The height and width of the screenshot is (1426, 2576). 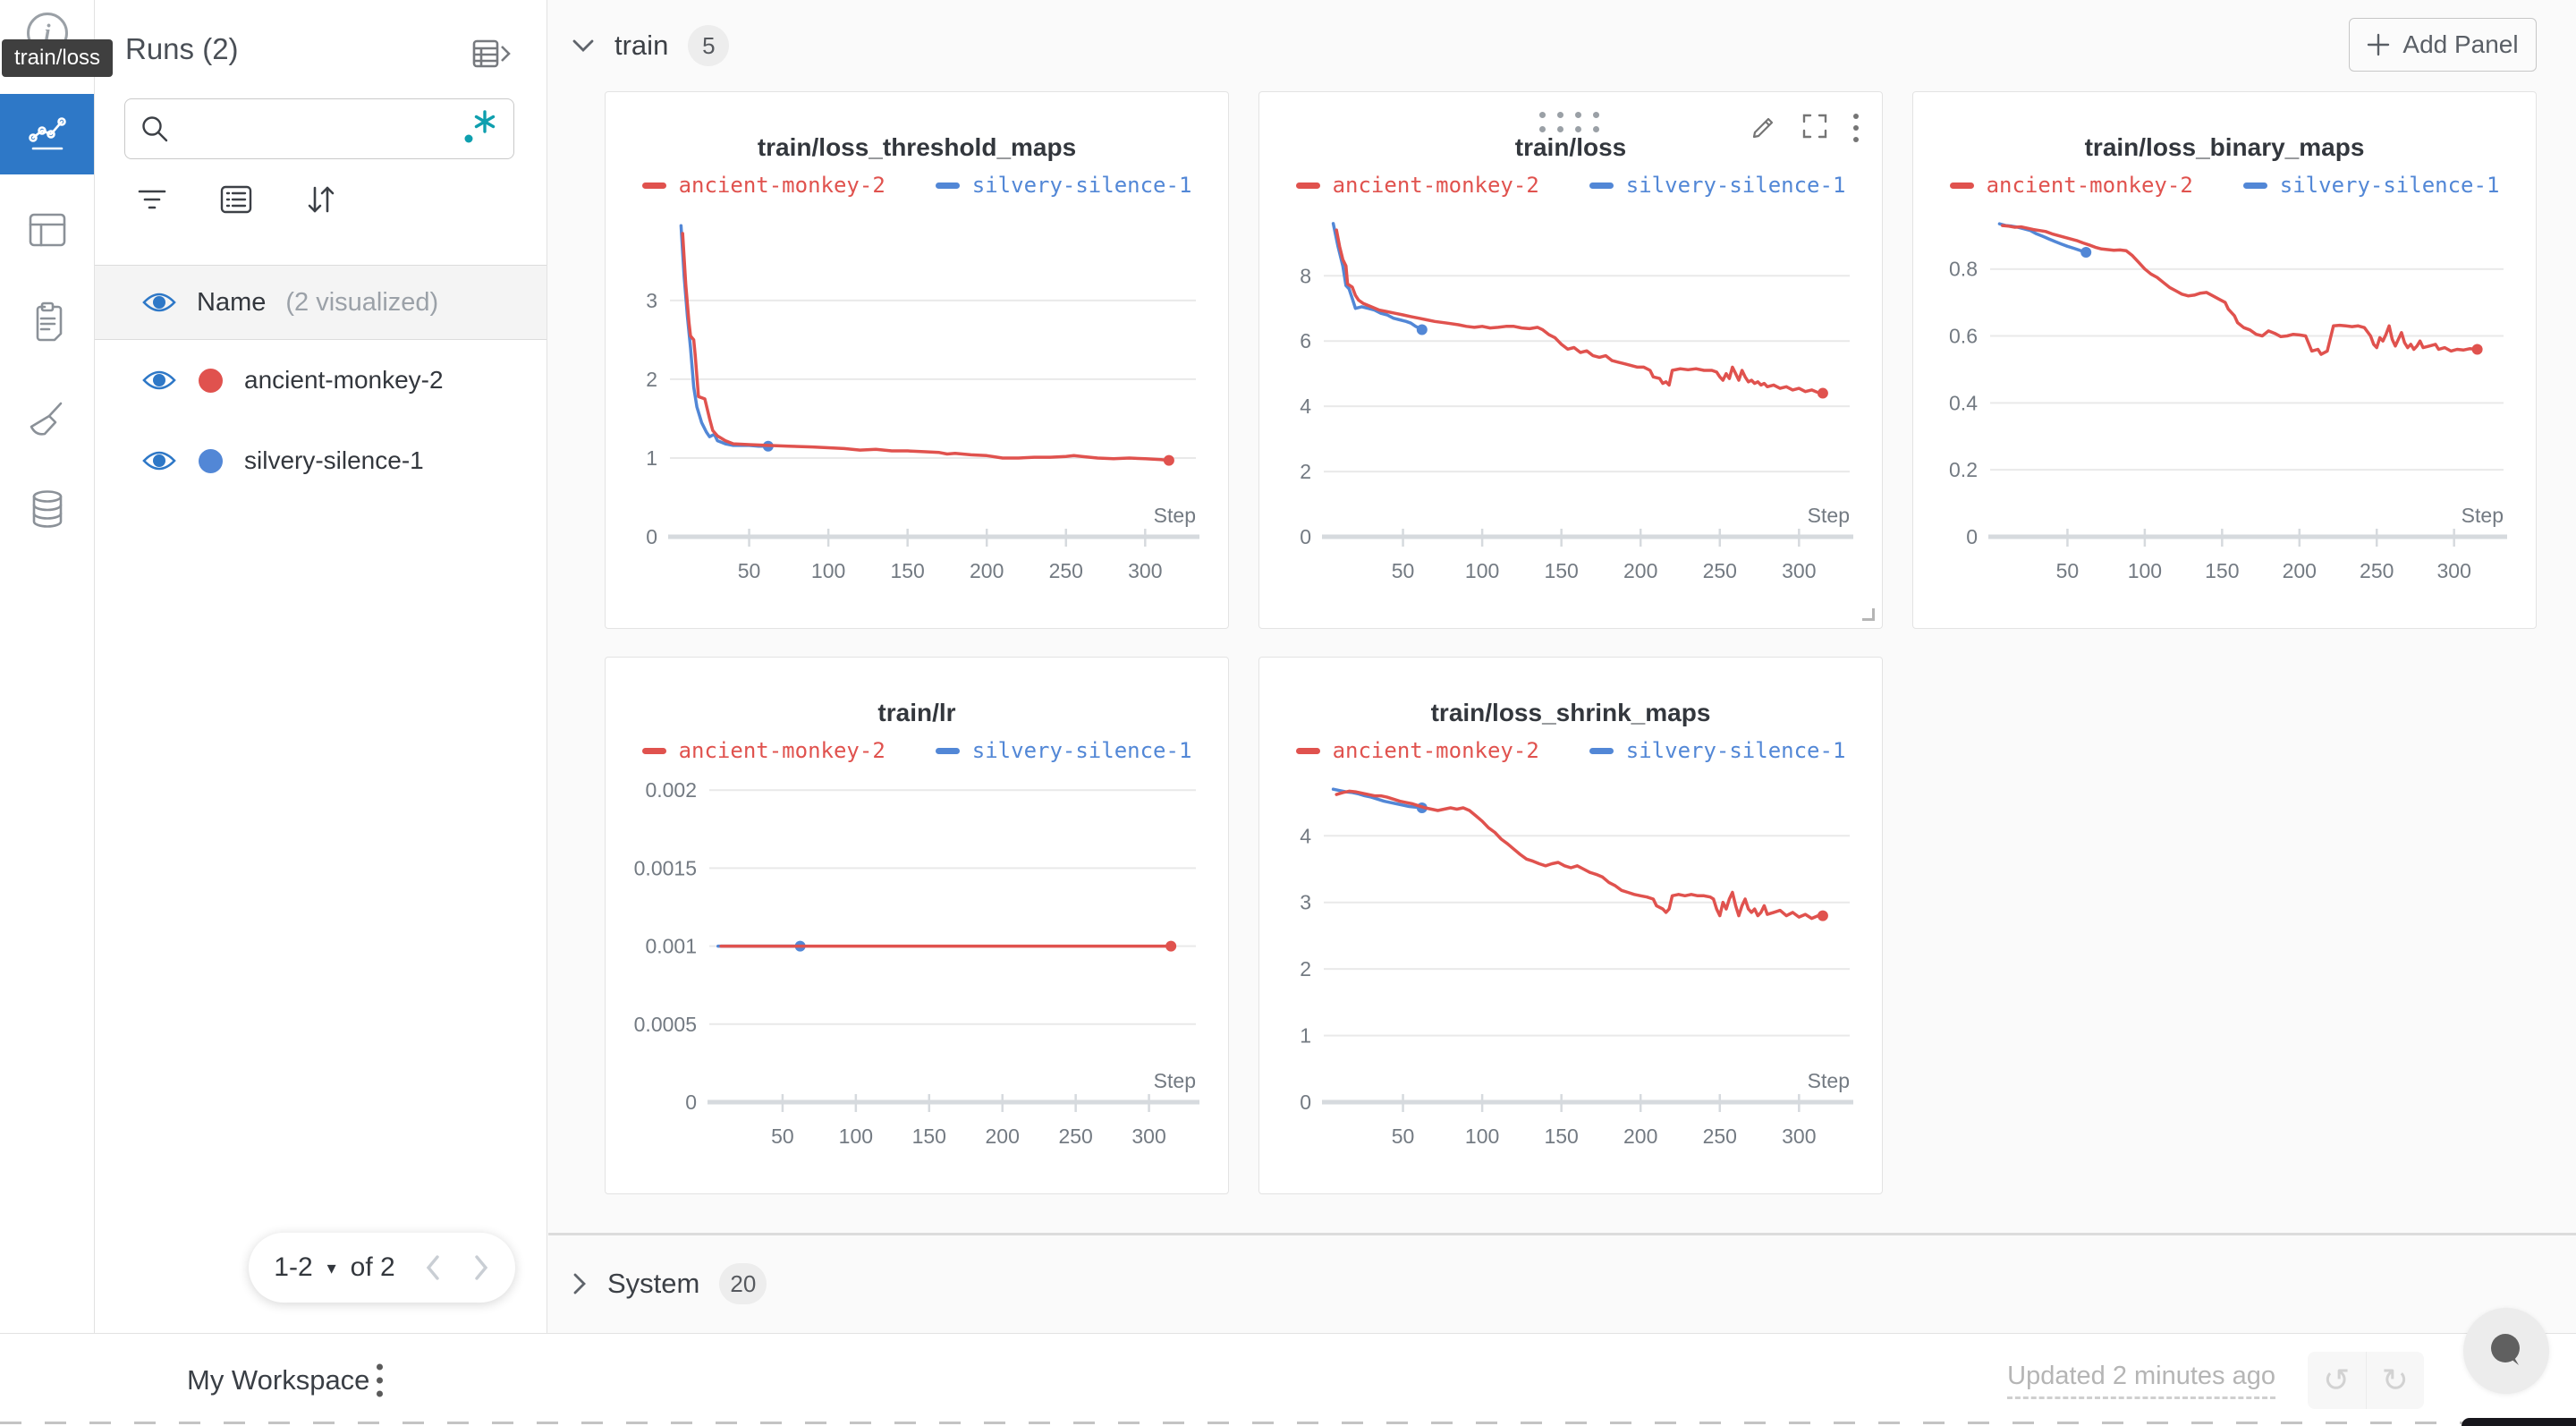 I want to click on svg-text: 250, so click(x=1066, y=571).